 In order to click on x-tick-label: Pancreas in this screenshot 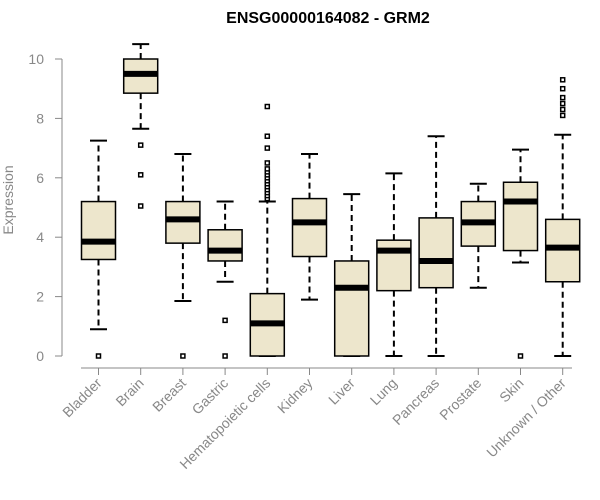, I will do `click(415, 401)`.